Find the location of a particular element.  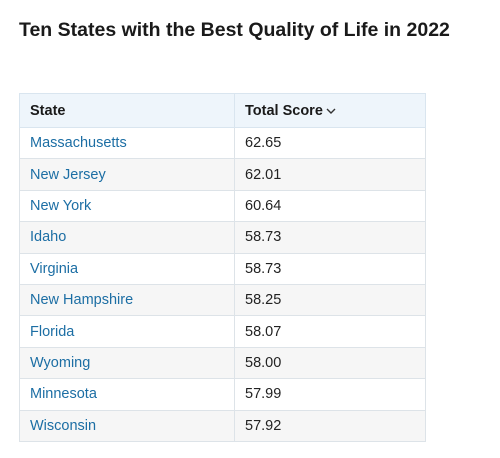

state-cell: Massachusetts is located at coordinates (127, 143).